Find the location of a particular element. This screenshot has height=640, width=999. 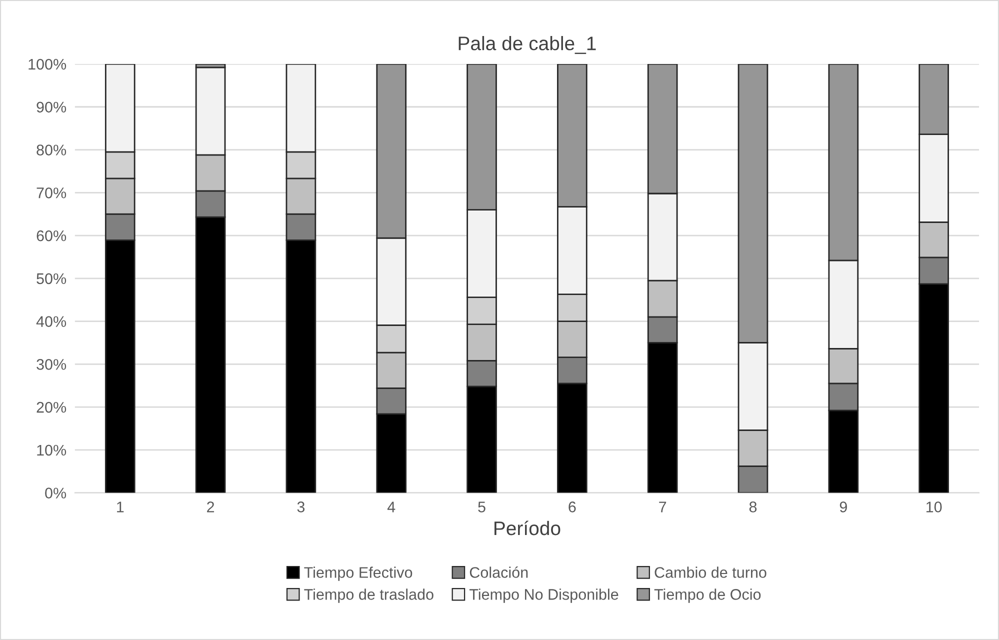

x-tick-label: 9 is located at coordinates (843, 507).